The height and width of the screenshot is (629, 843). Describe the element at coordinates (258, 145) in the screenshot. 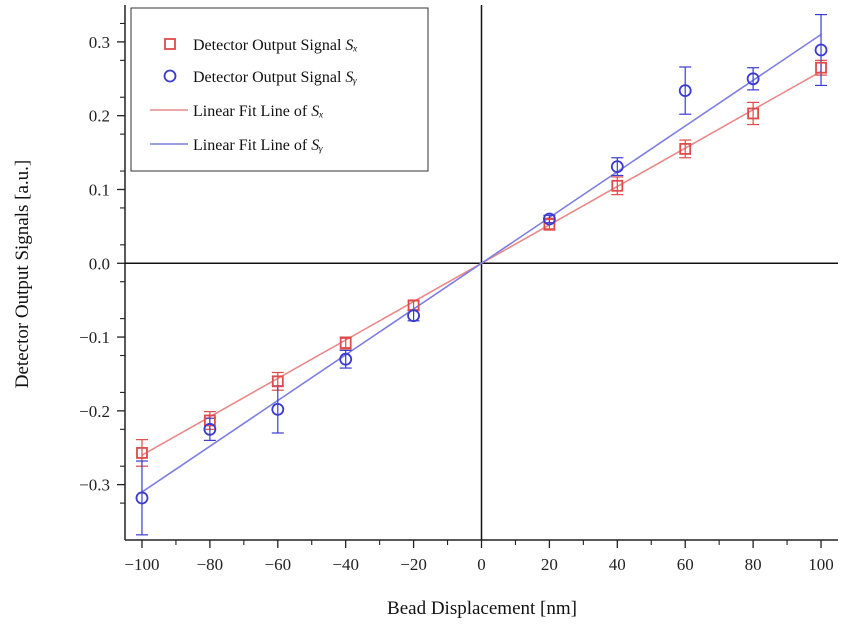

I see `legend-label: Linear Fit Line of Sᵧ` at that location.